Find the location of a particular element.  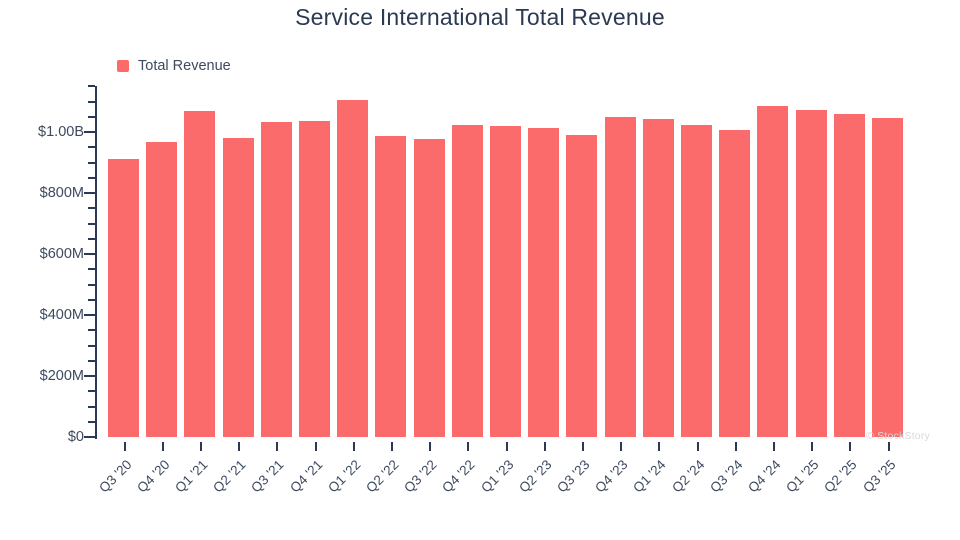

x-tick-label: Q1 '25 is located at coordinates (802, 476).